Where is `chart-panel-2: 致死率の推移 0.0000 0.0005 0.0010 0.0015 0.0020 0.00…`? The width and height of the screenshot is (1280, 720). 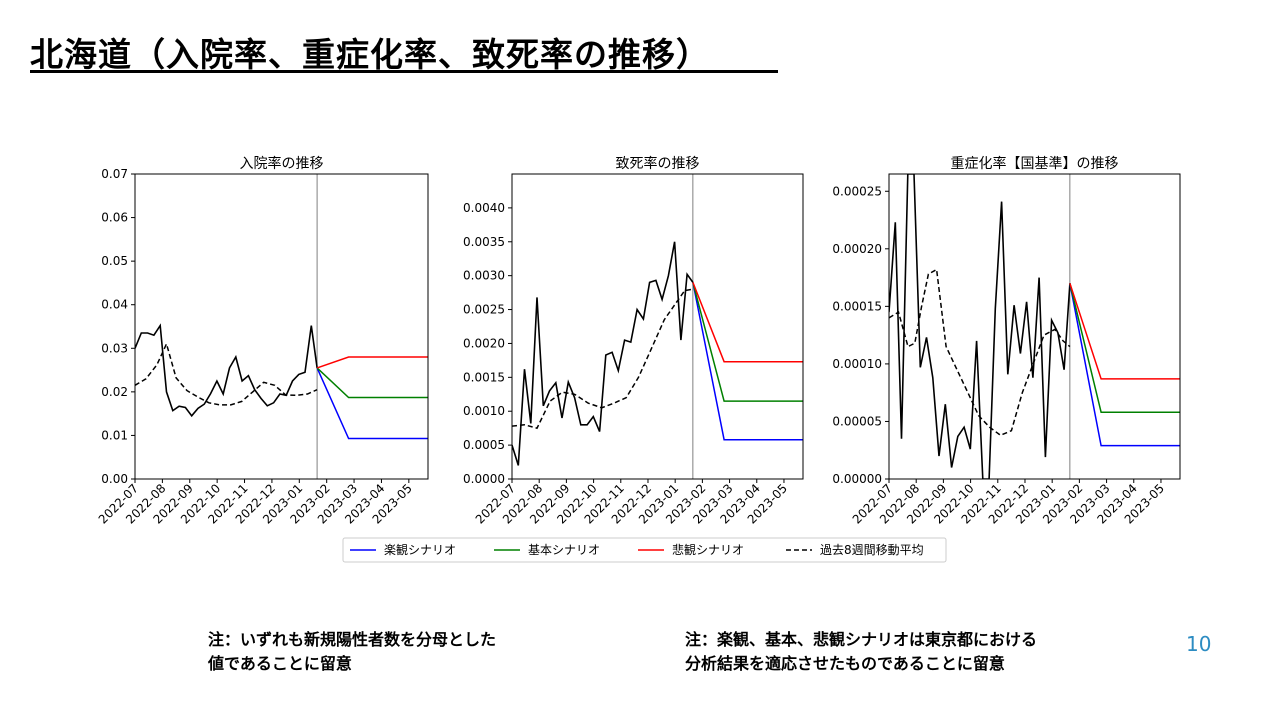 chart-panel-2: 致死率の推移 0.0000 0.0005 0.0010 0.0015 0.0020 0.00… is located at coordinates (633, 341).